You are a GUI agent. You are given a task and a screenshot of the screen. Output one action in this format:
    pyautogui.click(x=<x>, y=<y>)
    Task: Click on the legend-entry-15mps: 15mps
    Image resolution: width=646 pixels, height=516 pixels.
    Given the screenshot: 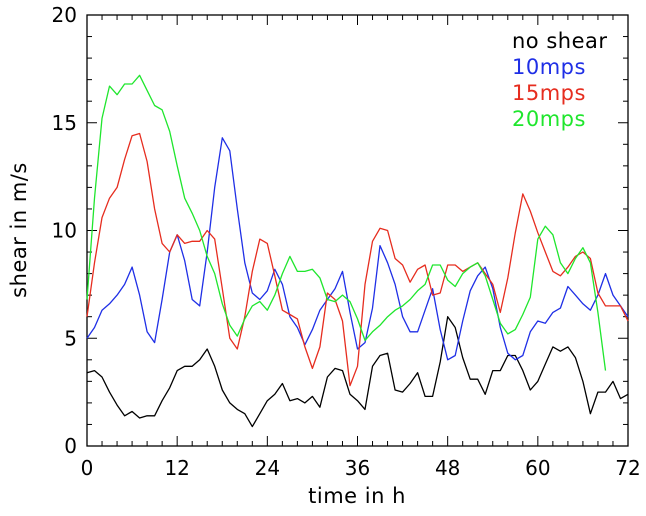 What is the action you would take?
    pyautogui.click(x=549, y=93)
    